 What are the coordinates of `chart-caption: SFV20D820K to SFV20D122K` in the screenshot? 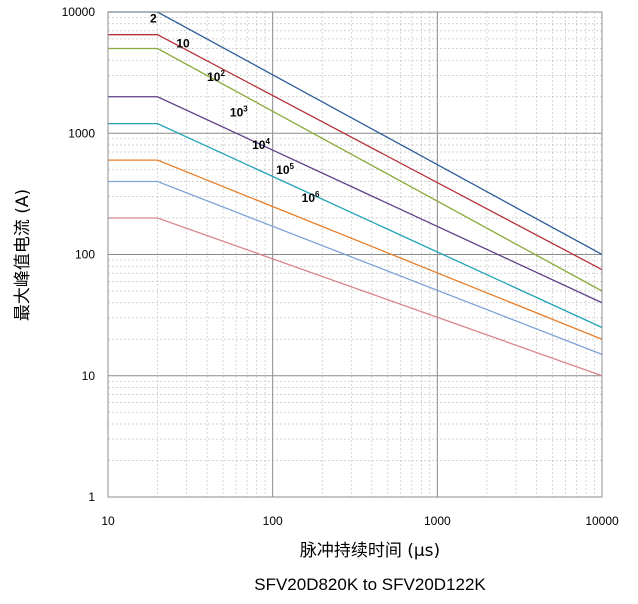 It's located at (370, 584).